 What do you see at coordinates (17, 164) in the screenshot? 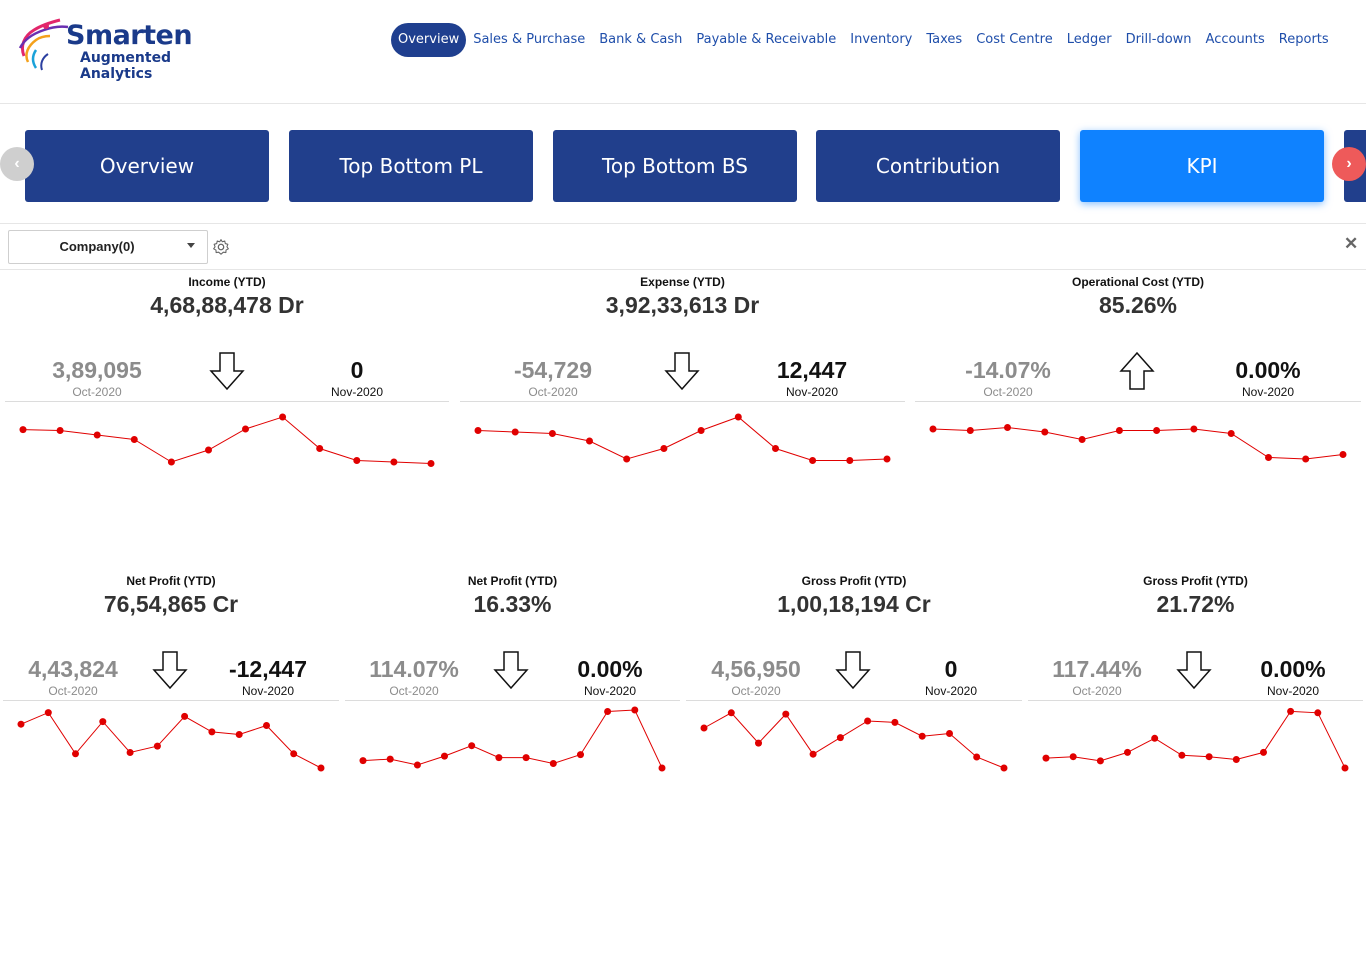
I see `tab-prev-button: ‹` at bounding box center [17, 164].